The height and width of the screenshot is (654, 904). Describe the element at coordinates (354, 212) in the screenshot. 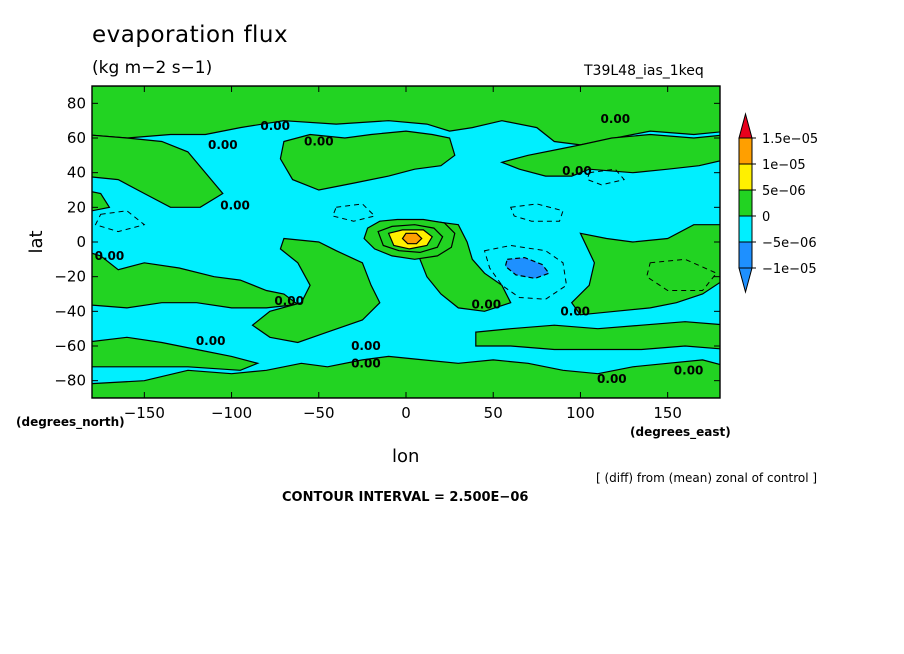

I see `neg-contour-mid` at that location.